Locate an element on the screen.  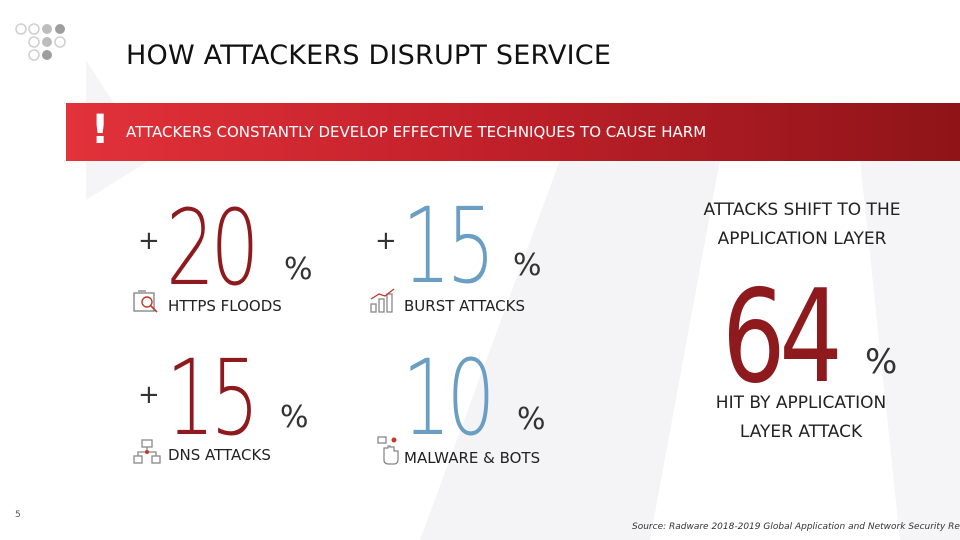
page-number: 5 is located at coordinates (18, 515).